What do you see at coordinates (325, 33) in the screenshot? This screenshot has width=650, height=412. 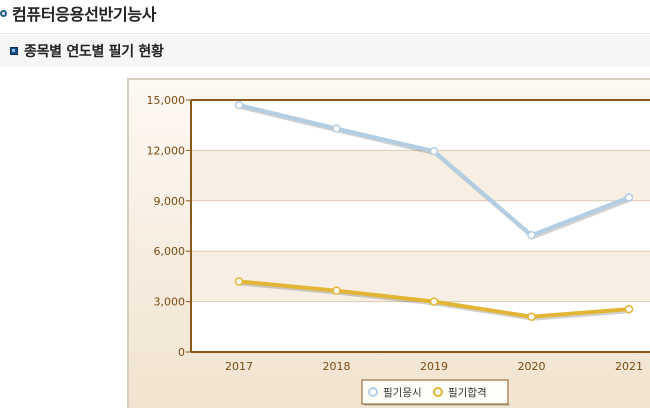 I see `title-divider` at bounding box center [325, 33].